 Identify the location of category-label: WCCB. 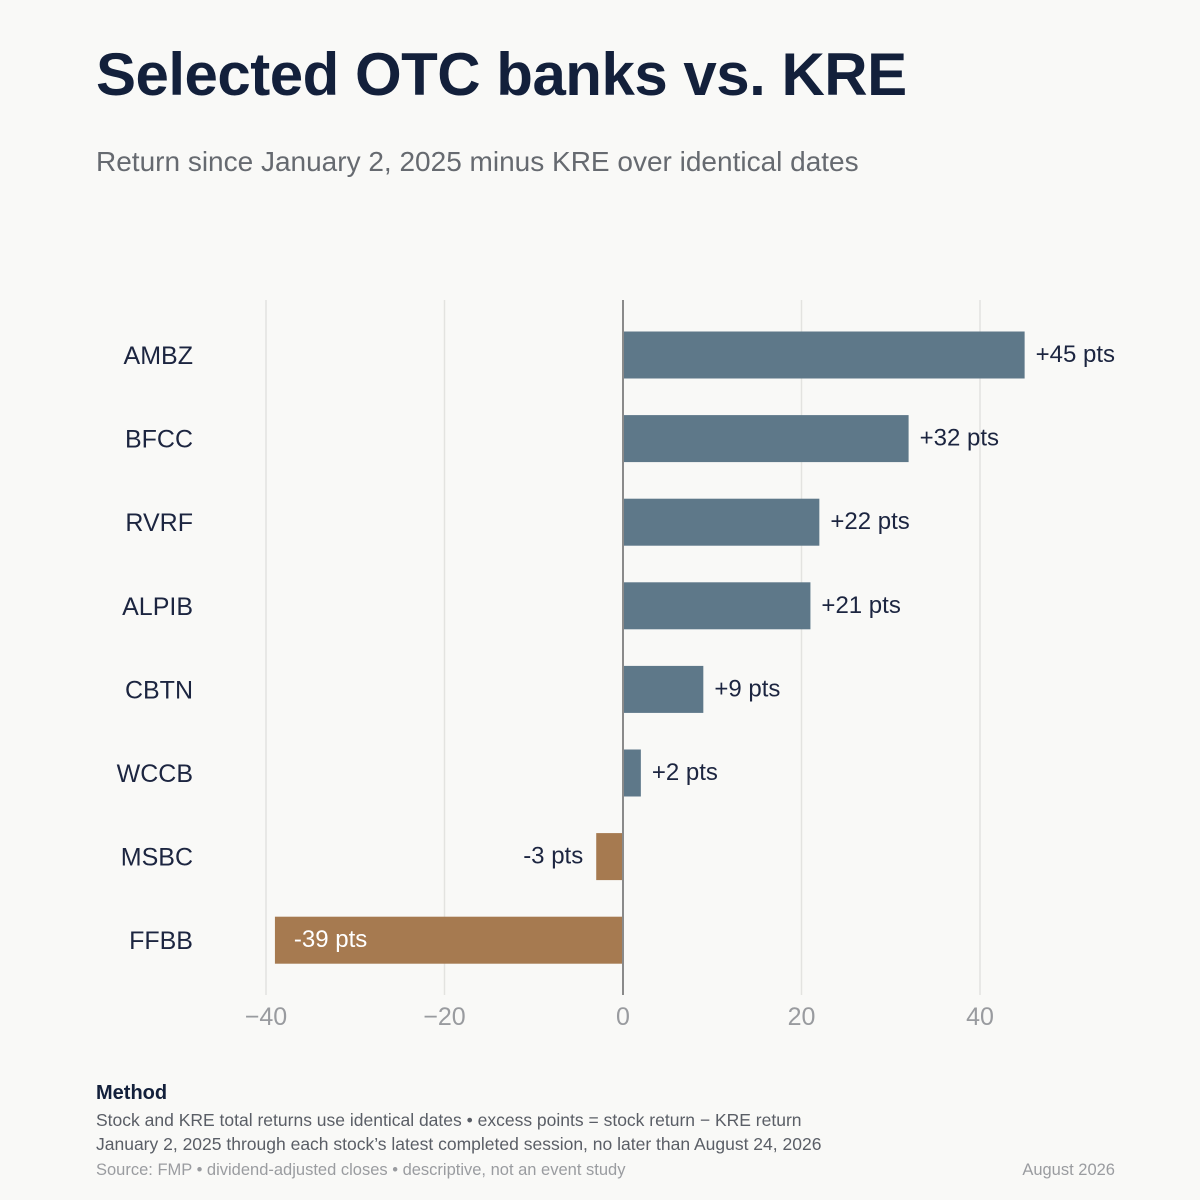
(155, 774).